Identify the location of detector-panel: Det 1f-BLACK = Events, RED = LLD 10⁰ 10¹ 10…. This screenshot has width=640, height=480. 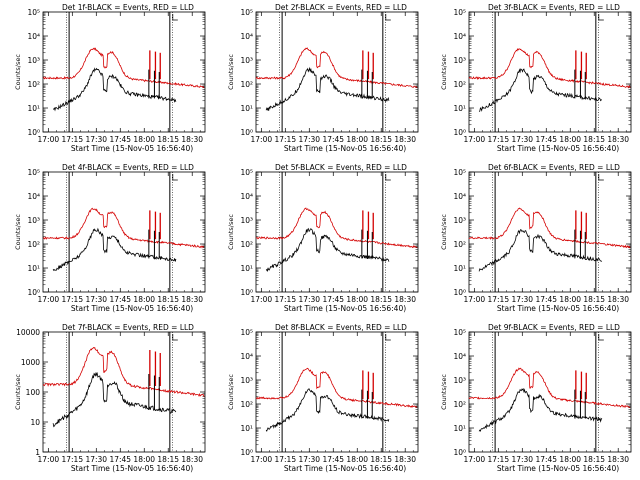
(110, 78).